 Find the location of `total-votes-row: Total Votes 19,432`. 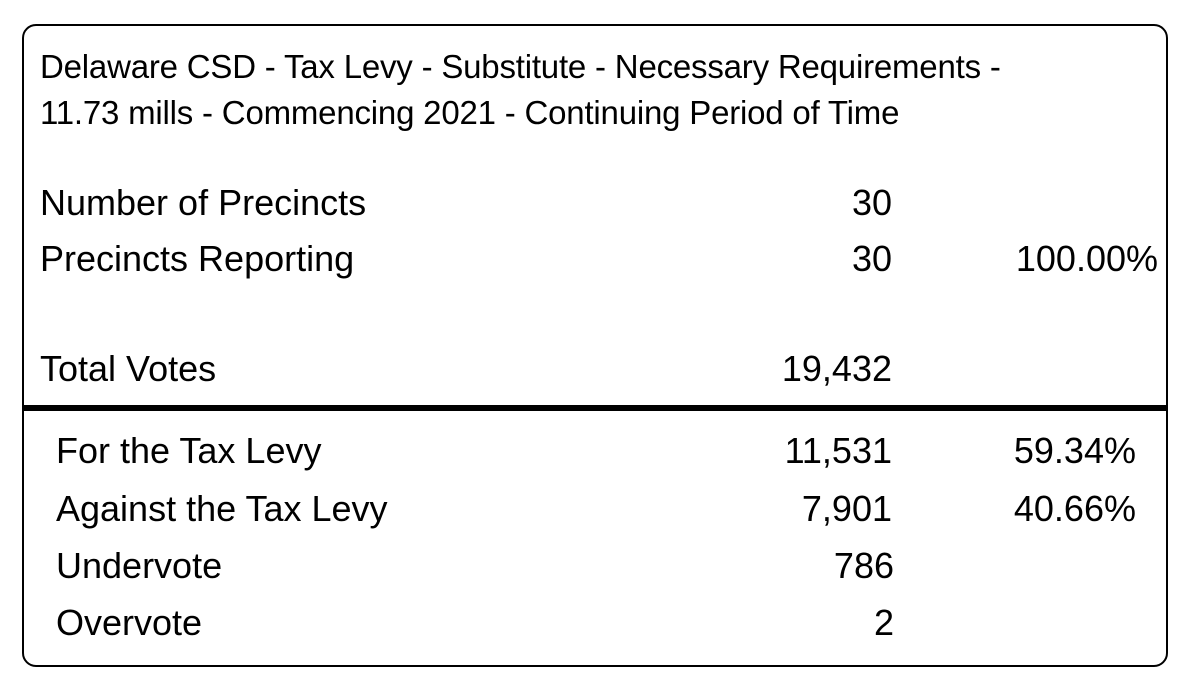

total-votes-row: Total Votes 19,432 is located at coordinates (600, 369).